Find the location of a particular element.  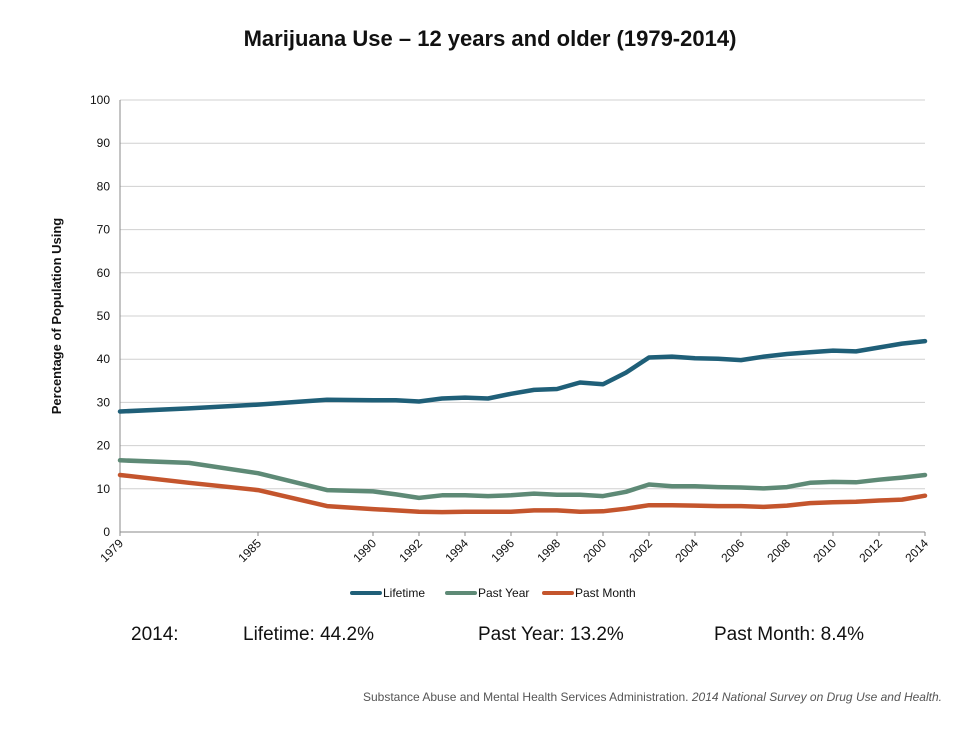

legend-label: Lifetime is located at coordinates (404, 593).